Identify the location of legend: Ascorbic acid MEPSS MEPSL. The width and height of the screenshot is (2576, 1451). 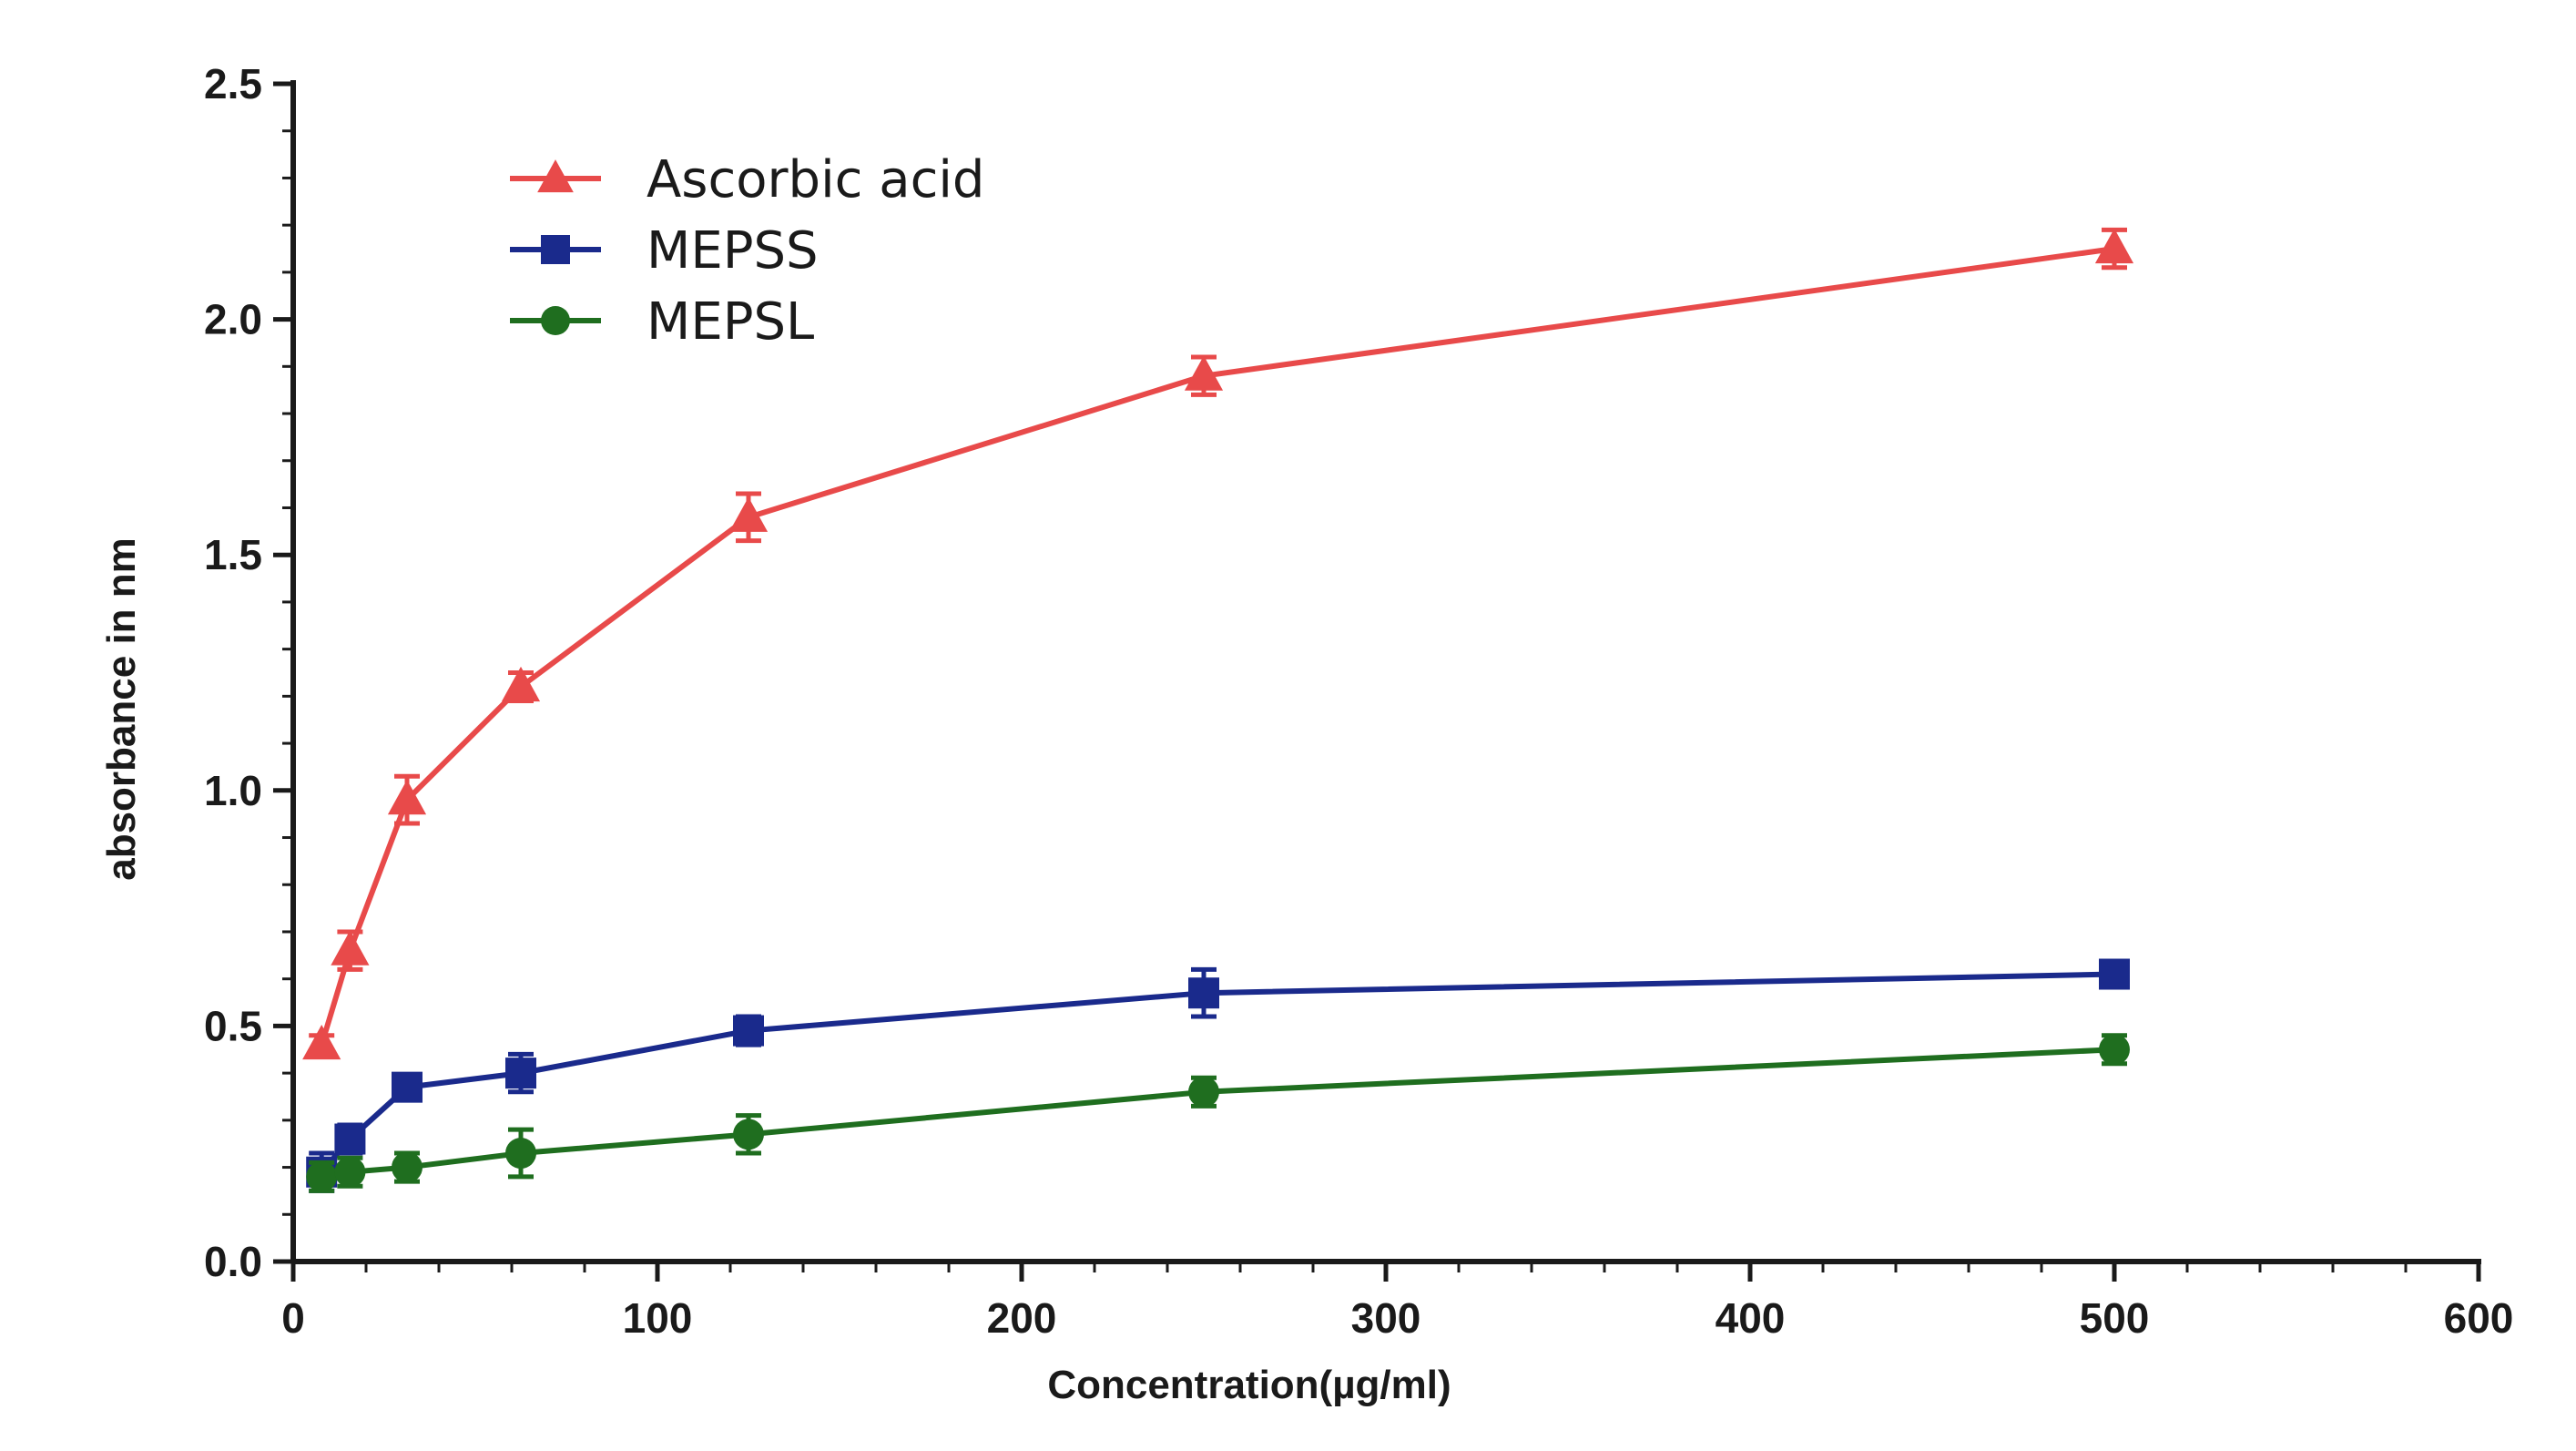
(747, 251).